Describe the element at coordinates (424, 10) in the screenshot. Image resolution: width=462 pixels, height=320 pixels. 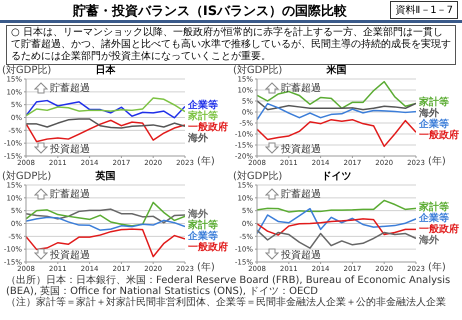
I see `text: 資料Ⅱ－1－7` at that location.